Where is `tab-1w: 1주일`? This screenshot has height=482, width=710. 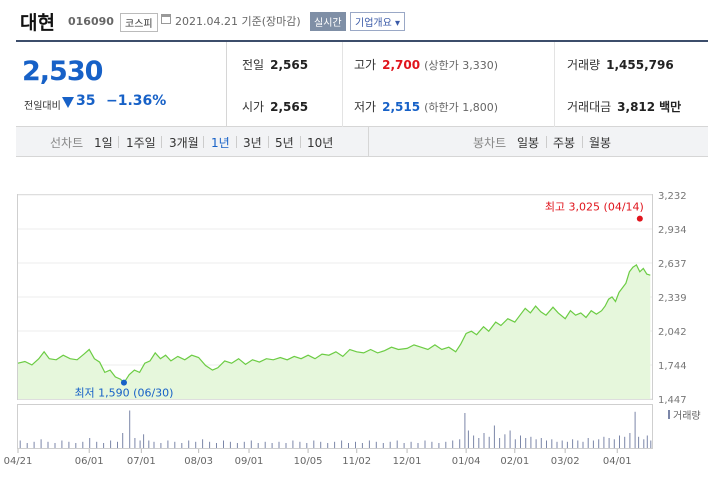 tab-1w: 1주일 is located at coordinates (141, 143).